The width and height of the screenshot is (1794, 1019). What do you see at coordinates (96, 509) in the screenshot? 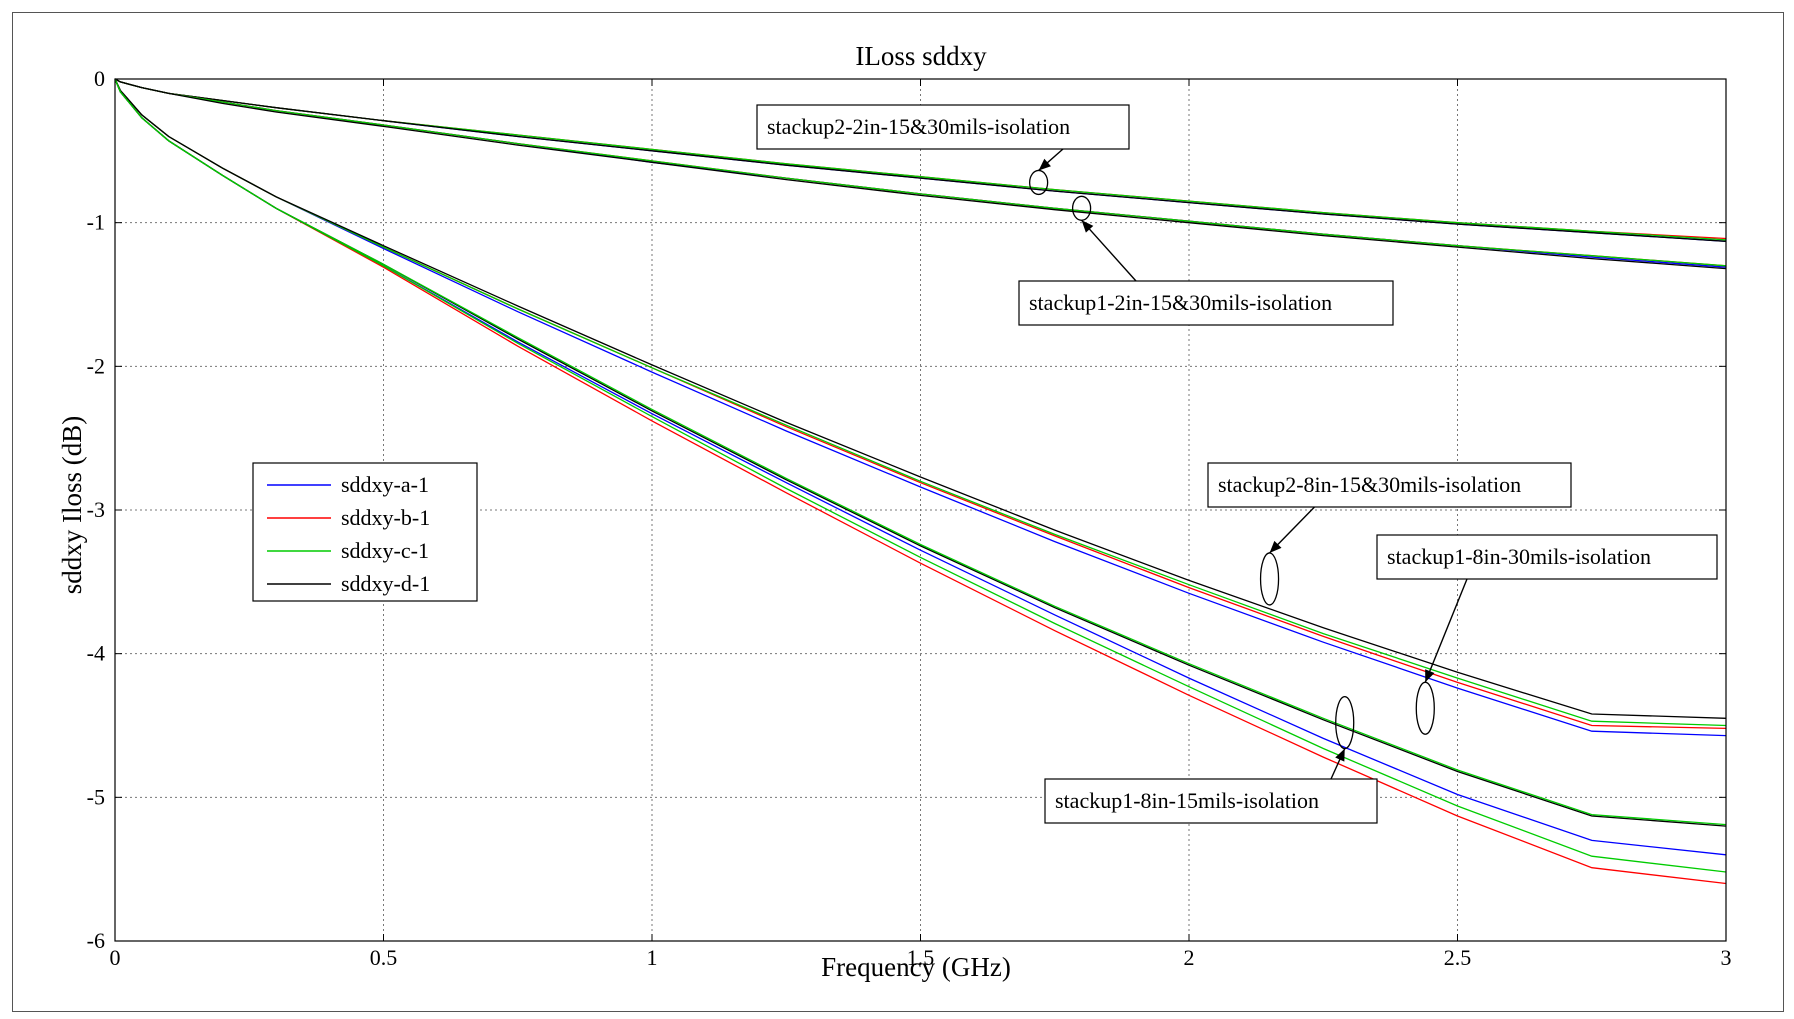
I see `y-tick-label: -3` at bounding box center [96, 509].